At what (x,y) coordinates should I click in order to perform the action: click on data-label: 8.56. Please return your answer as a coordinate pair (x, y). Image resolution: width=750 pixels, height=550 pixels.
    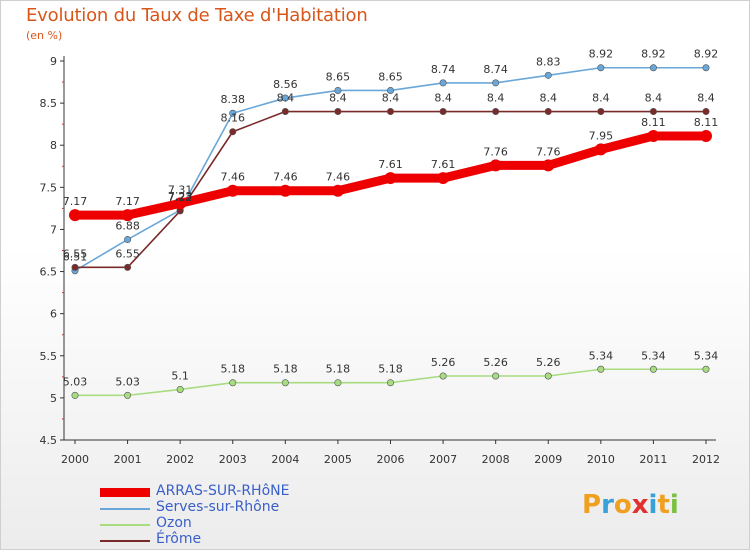
    Looking at the image, I should click on (285, 84).